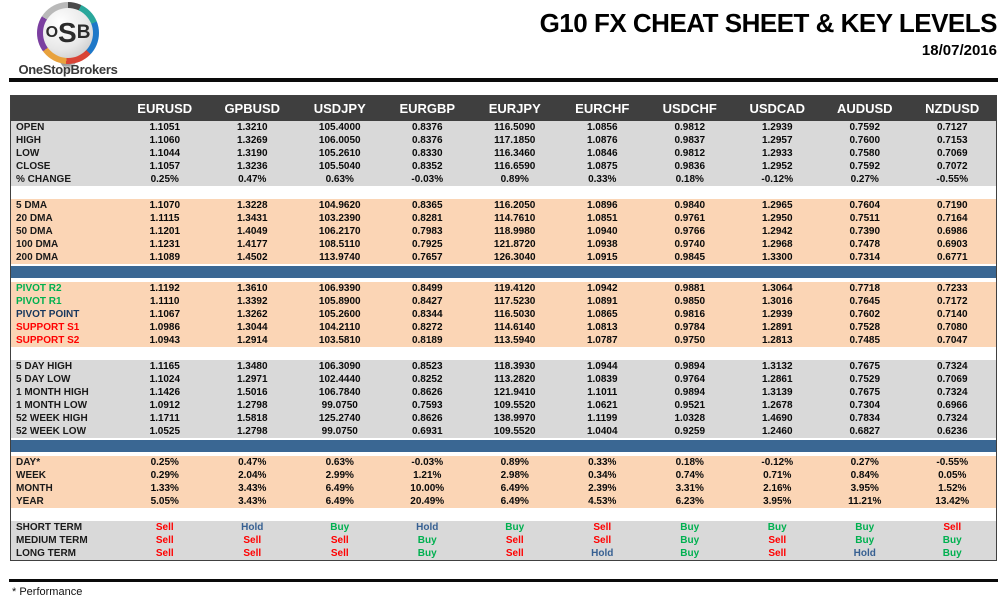 Image resolution: width=1007 pixels, height=602 pixels. Describe the element at coordinates (602, 205) in the screenshot. I see `table-cell: 1.0896` at that location.